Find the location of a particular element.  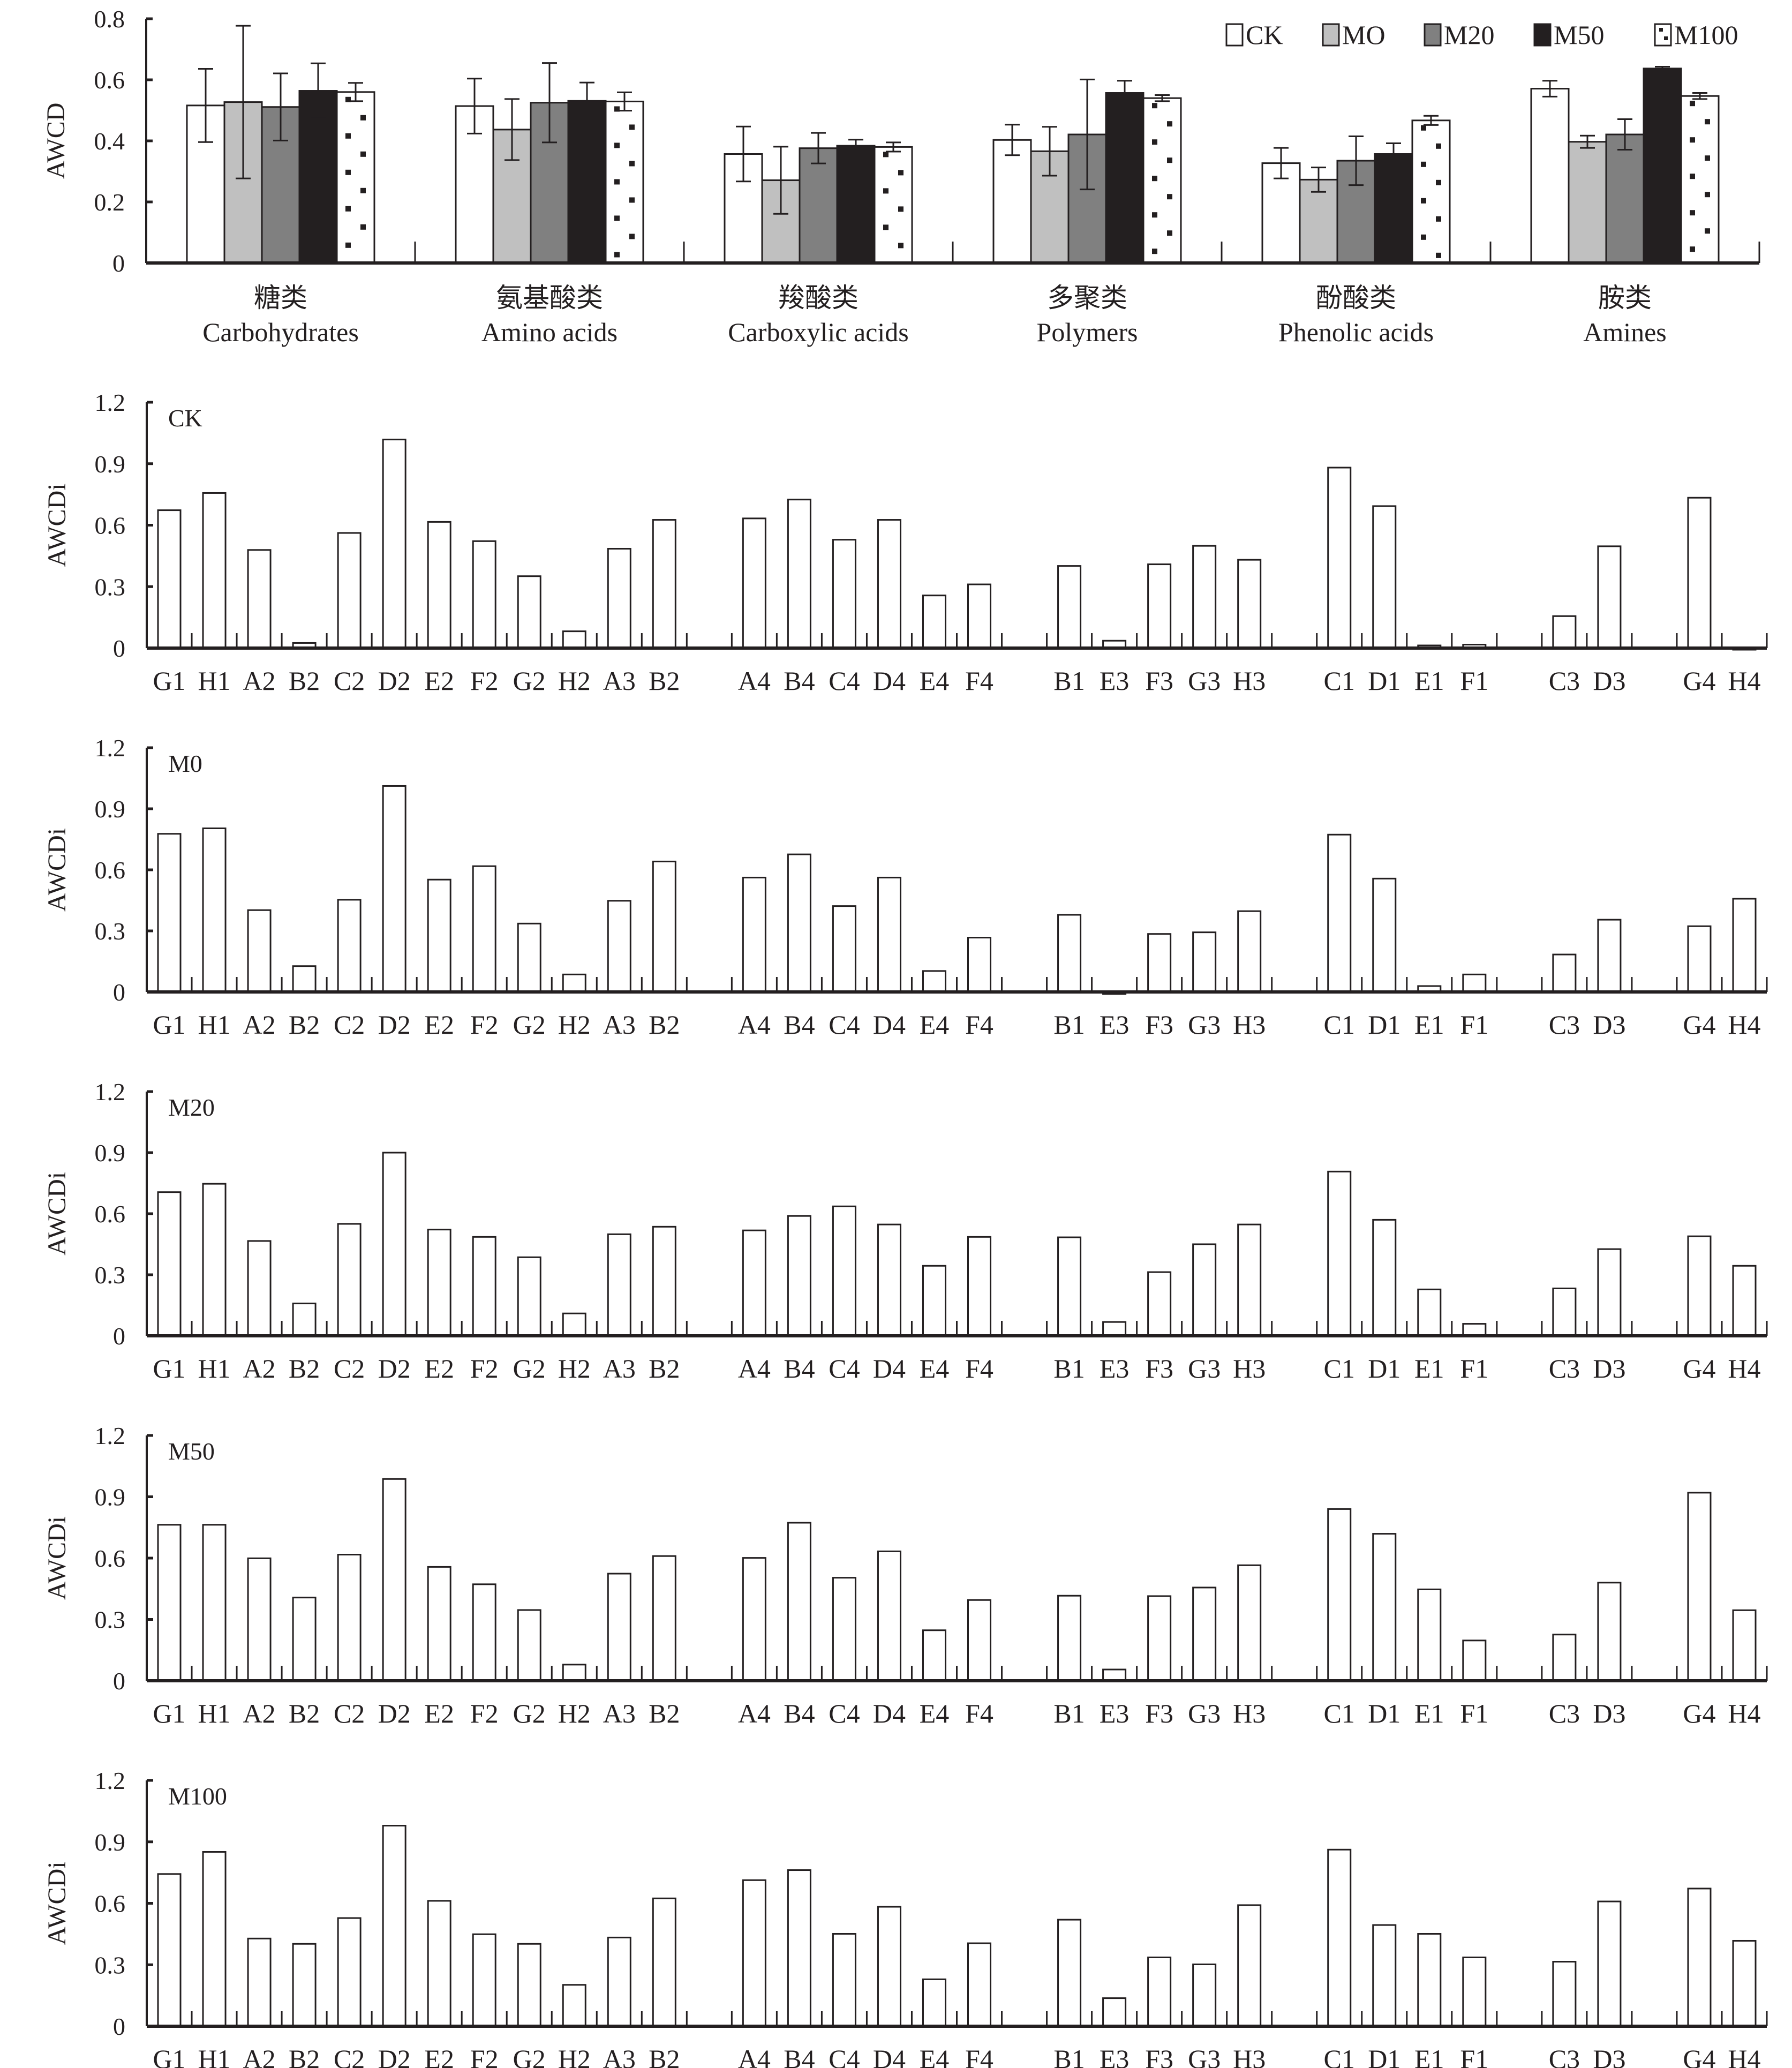

bar-e1 is located at coordinates (1429, 1635).